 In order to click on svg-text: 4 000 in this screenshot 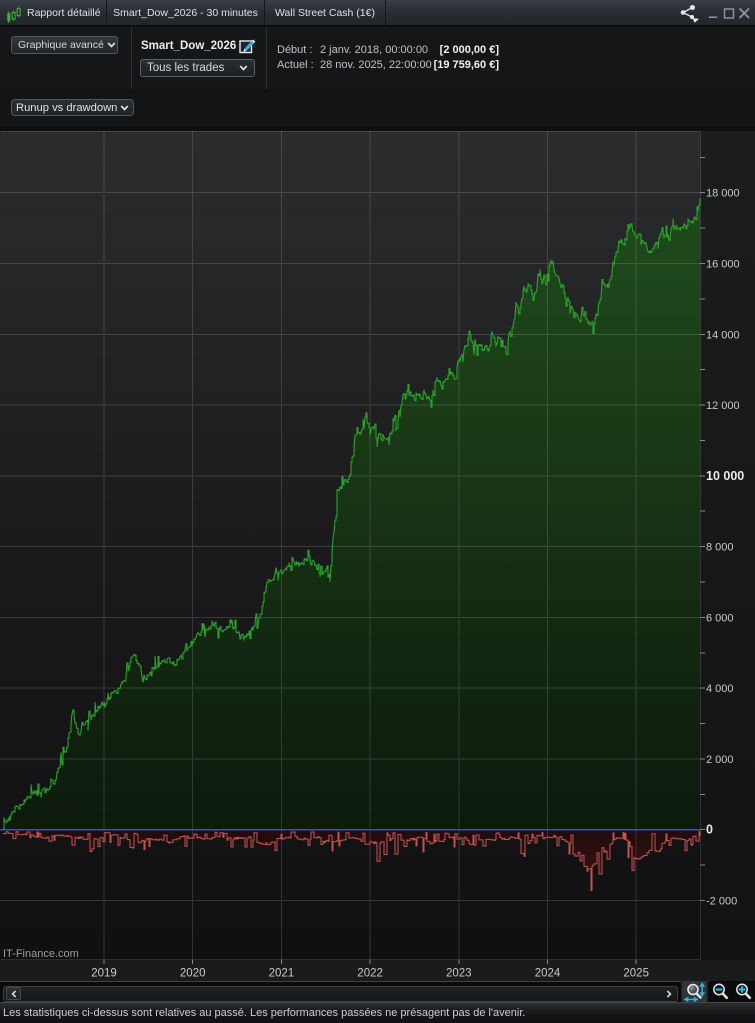, I will do `click(720, 689)`.